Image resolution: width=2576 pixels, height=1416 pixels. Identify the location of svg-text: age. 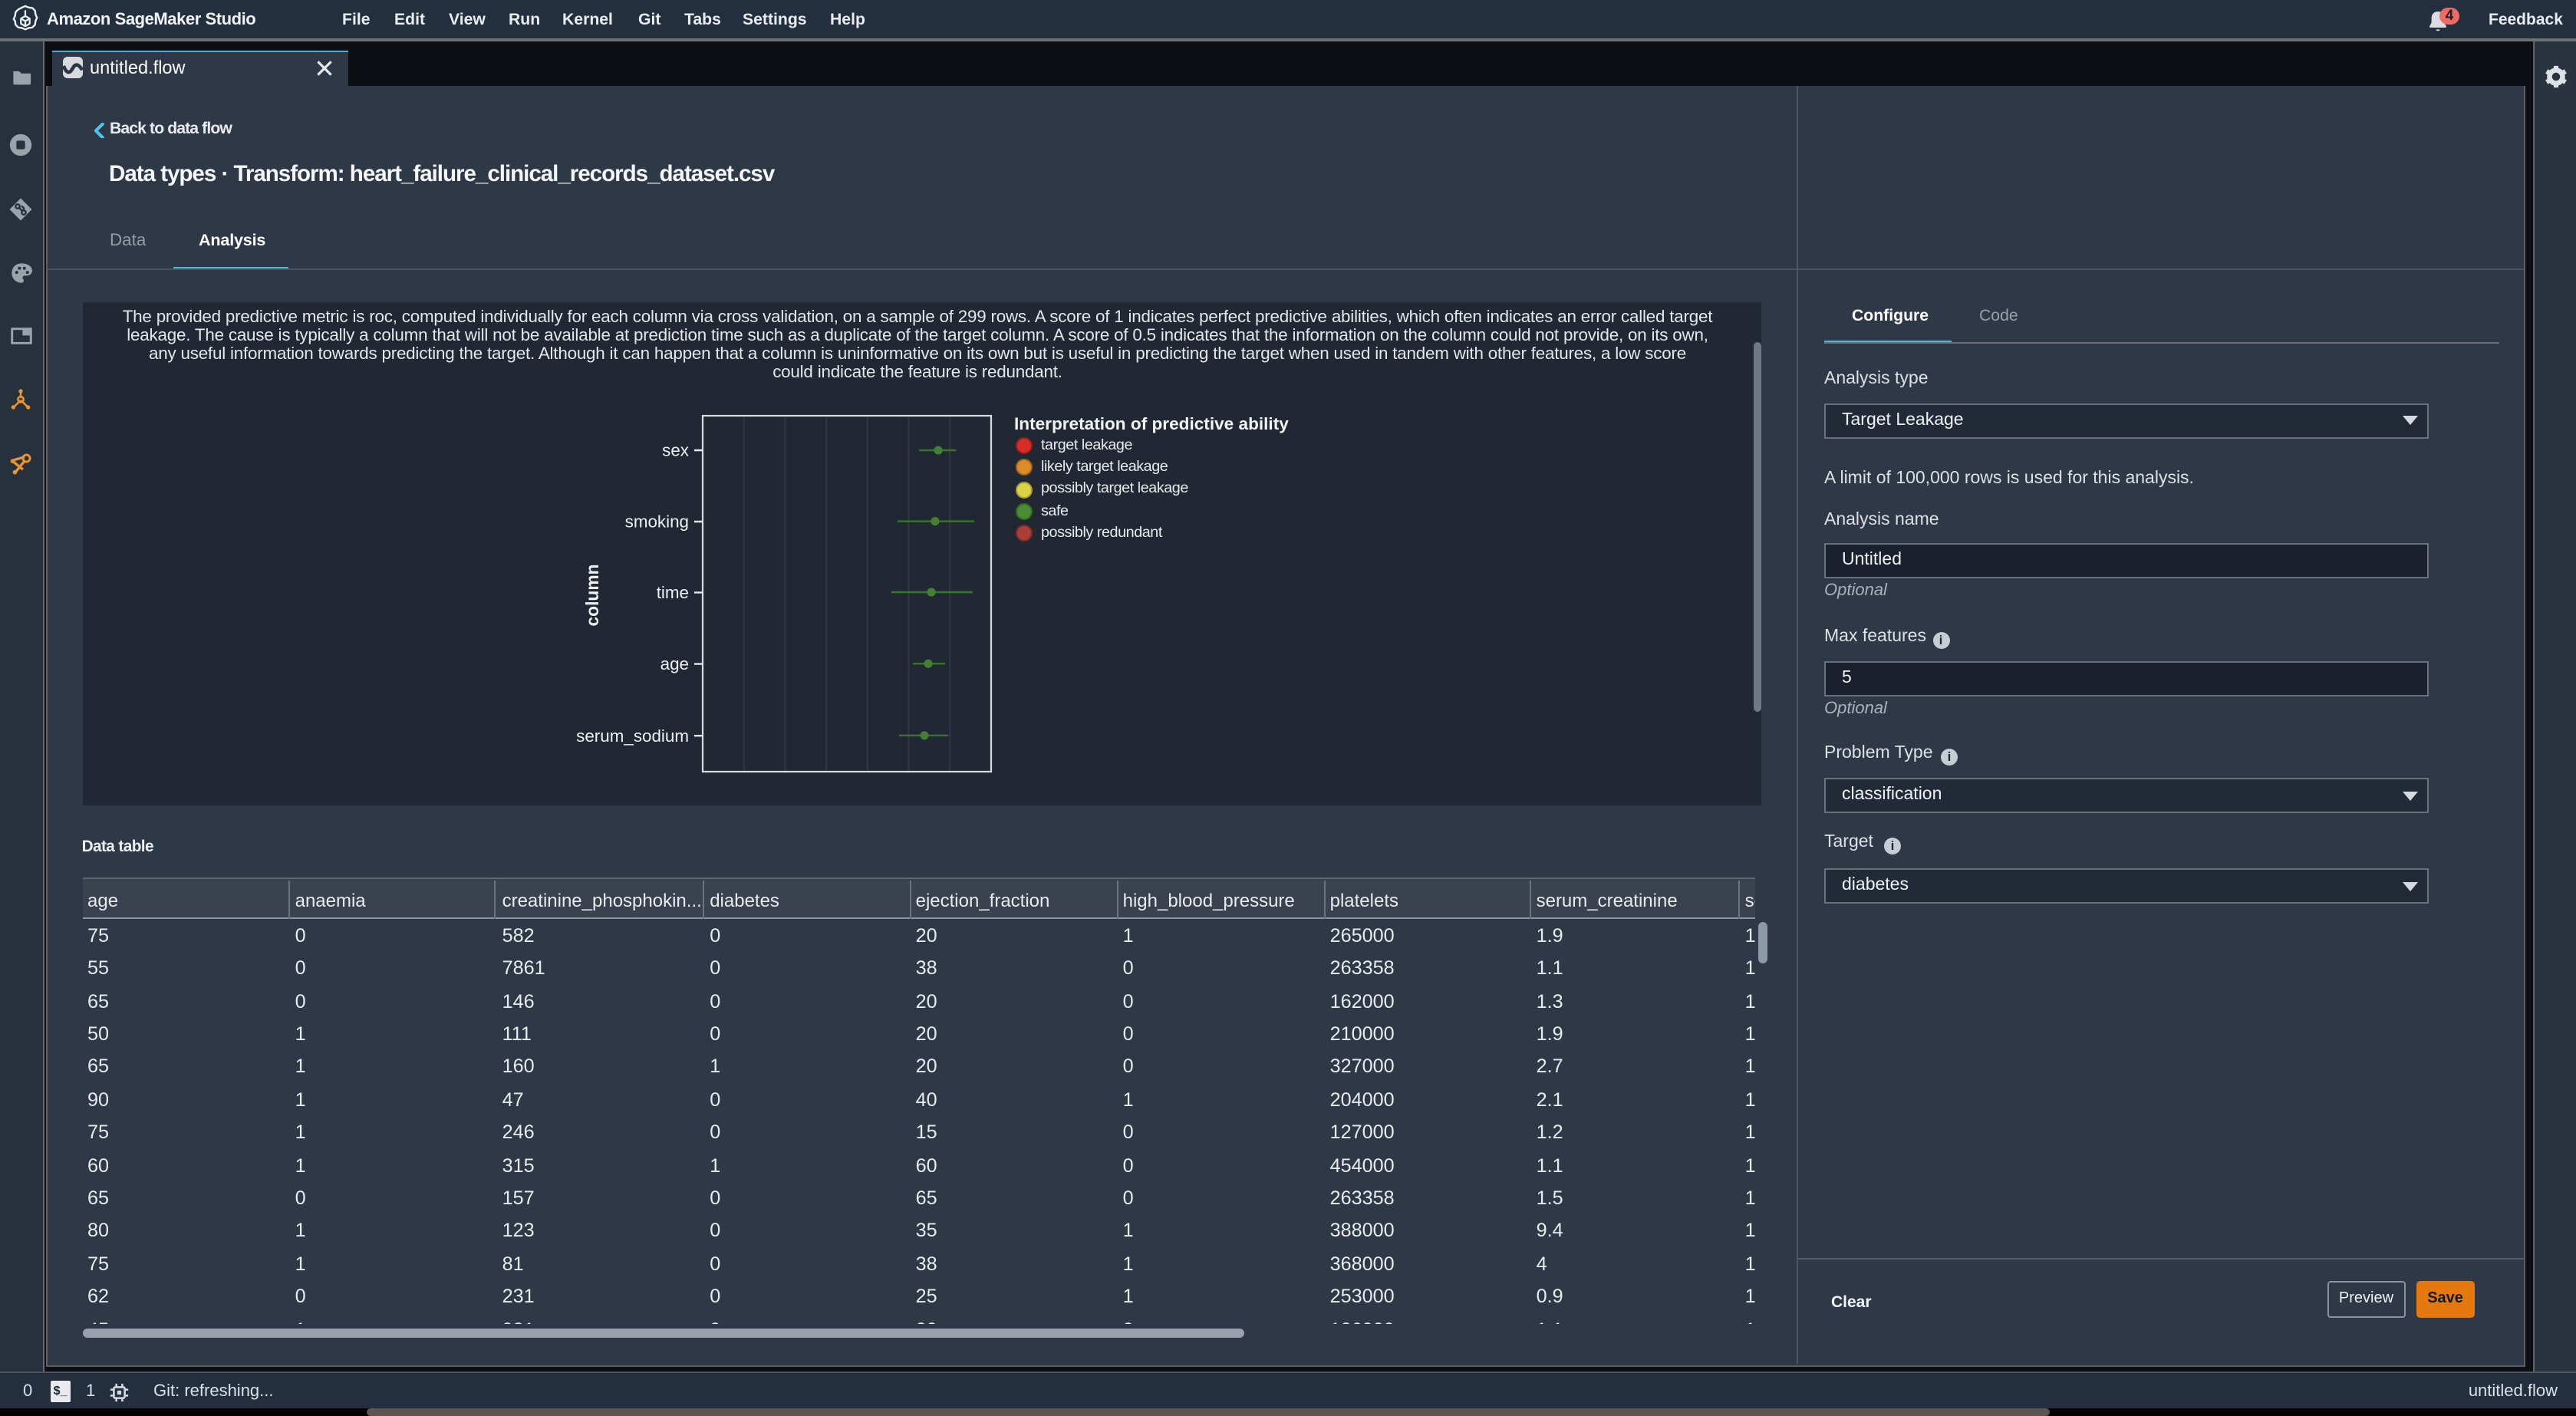
(674, 663).